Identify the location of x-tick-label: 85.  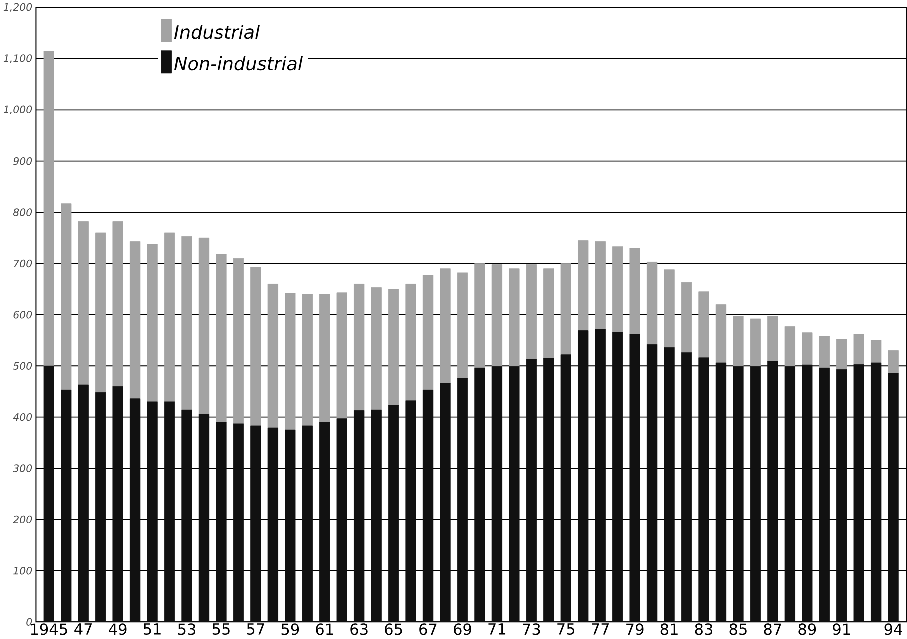
(738, 630).